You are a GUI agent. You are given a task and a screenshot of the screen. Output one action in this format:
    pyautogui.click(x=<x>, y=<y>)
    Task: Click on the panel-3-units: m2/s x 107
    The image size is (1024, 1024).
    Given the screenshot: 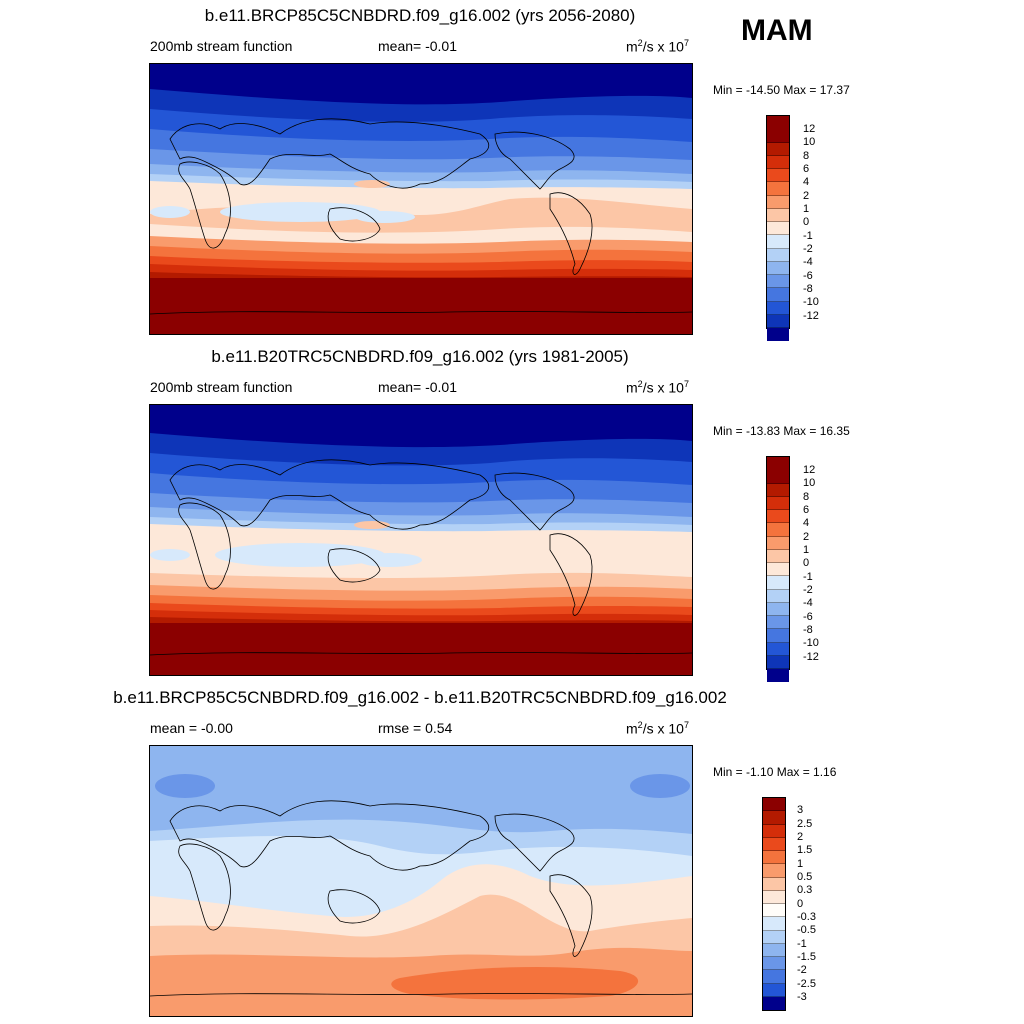 What is the action you would take?
    pyautogui.click(x=657, y=728)
    